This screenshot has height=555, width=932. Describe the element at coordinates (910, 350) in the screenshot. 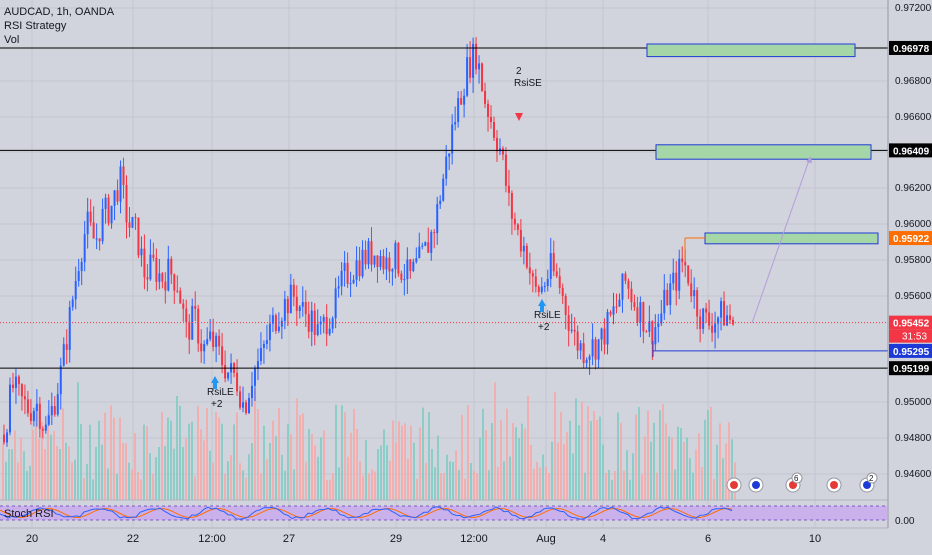

I see `support-price-label` at that location.